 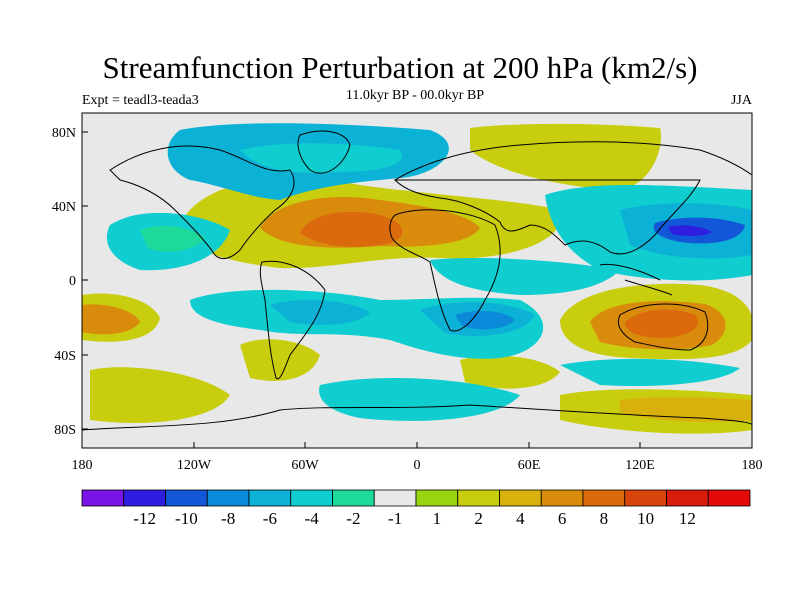 What do you see at coordinates (417, 465) in the screenshot?
I see `x-tick-label: 0` at bounding box center [417, 465].